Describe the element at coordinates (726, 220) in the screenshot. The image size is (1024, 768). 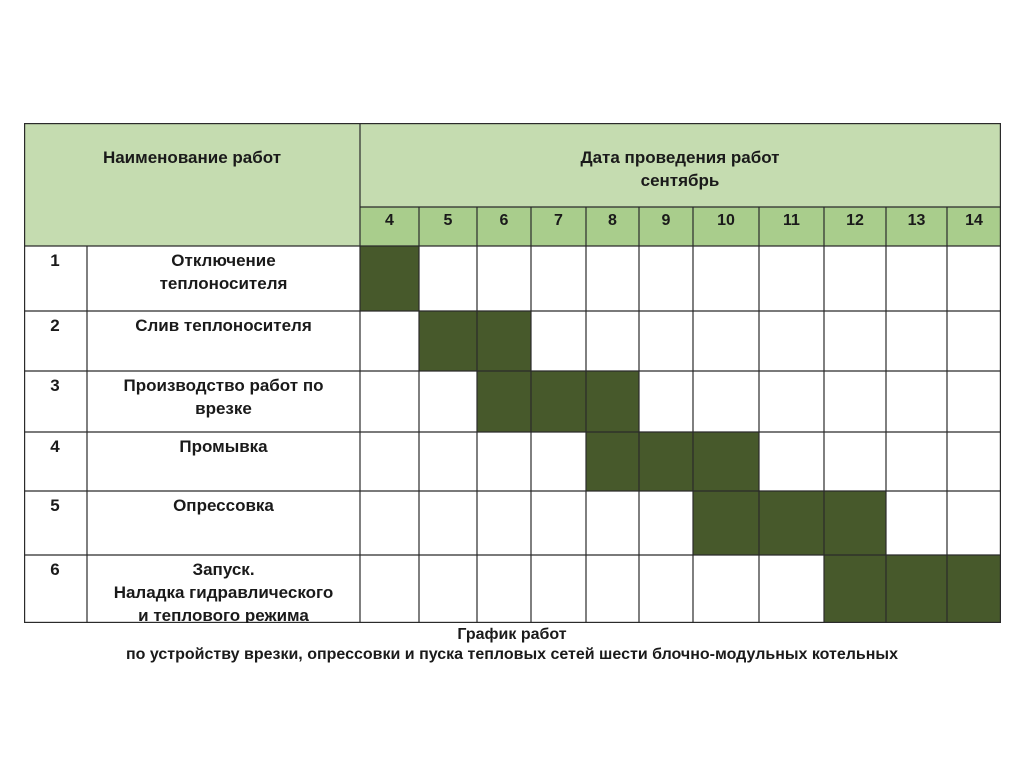
I see `day-label-10: 10` at that location.